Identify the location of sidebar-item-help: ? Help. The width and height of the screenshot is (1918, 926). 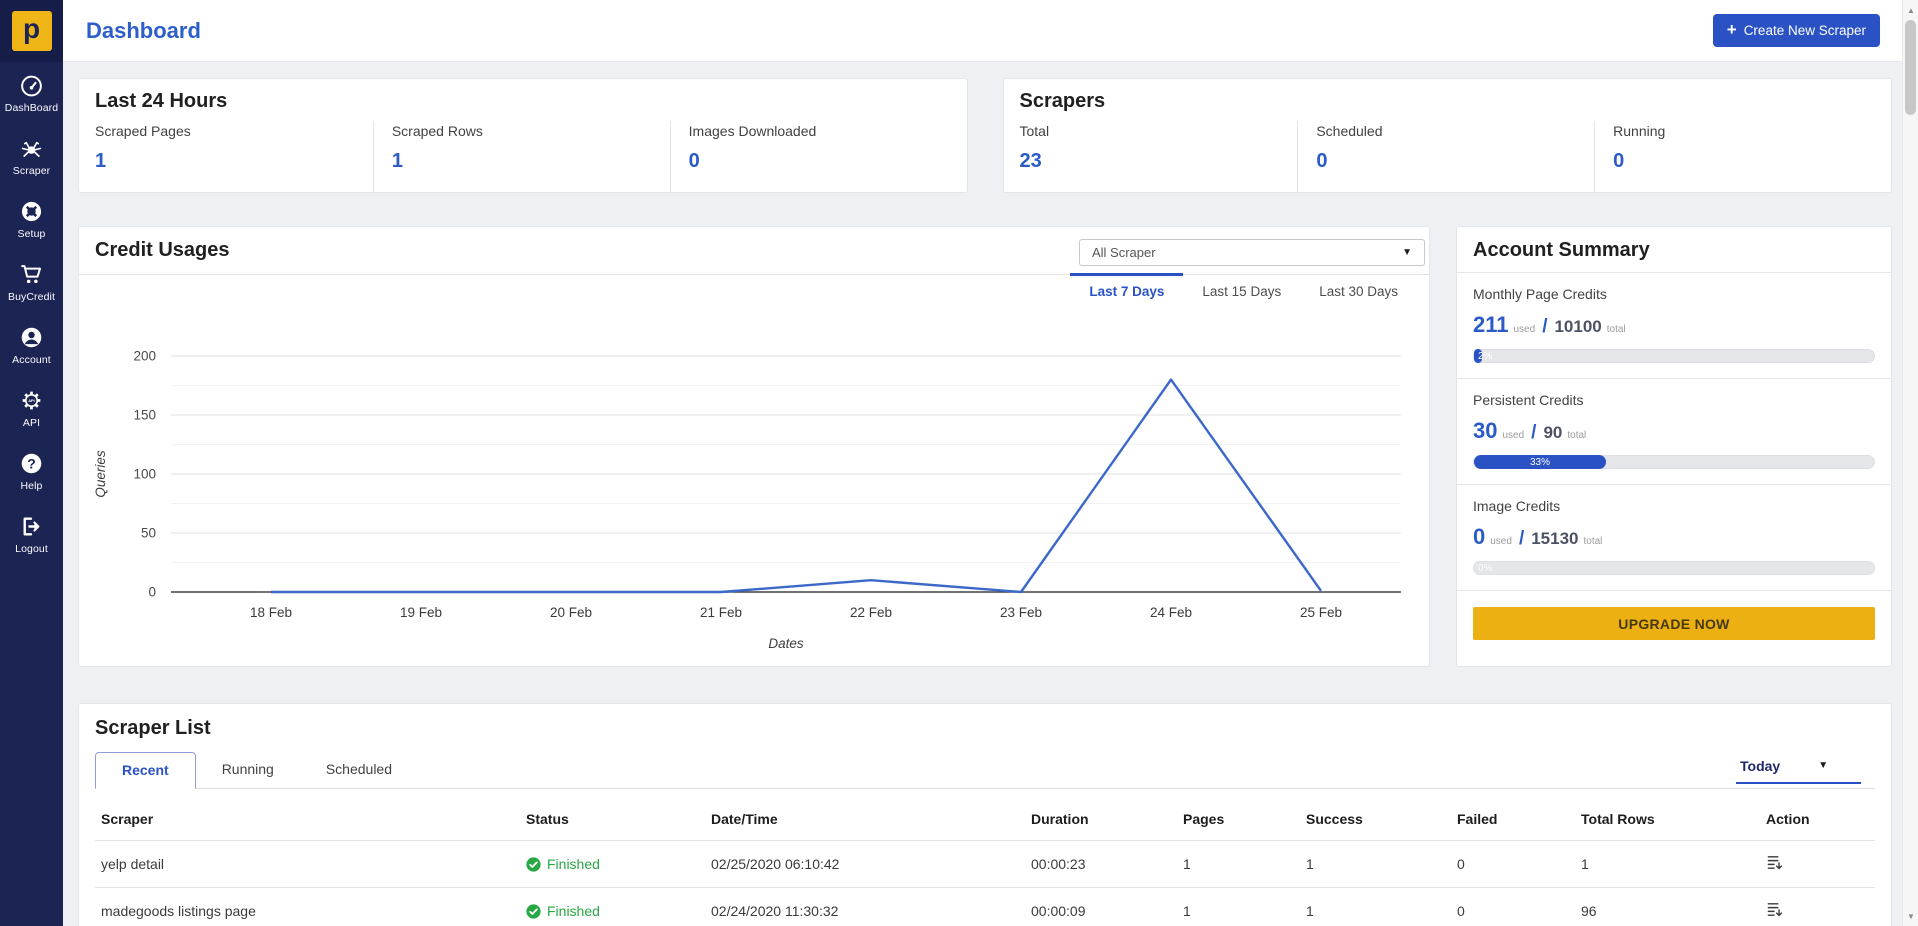
(31, 471).